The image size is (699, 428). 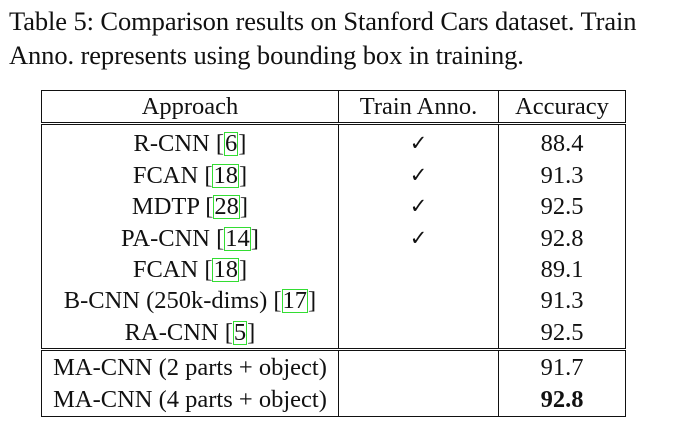 I want to click on citation-link: 28, so click(x=226, y=207).